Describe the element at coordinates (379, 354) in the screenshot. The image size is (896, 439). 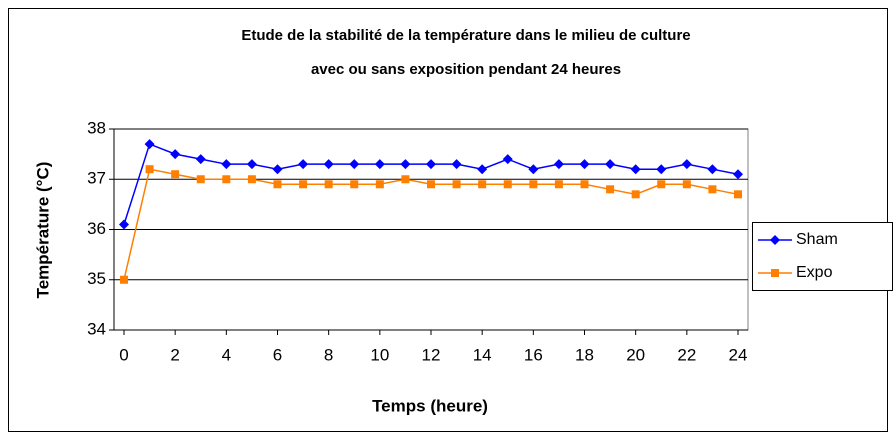
I see `x-tick-label: 10` at that location.